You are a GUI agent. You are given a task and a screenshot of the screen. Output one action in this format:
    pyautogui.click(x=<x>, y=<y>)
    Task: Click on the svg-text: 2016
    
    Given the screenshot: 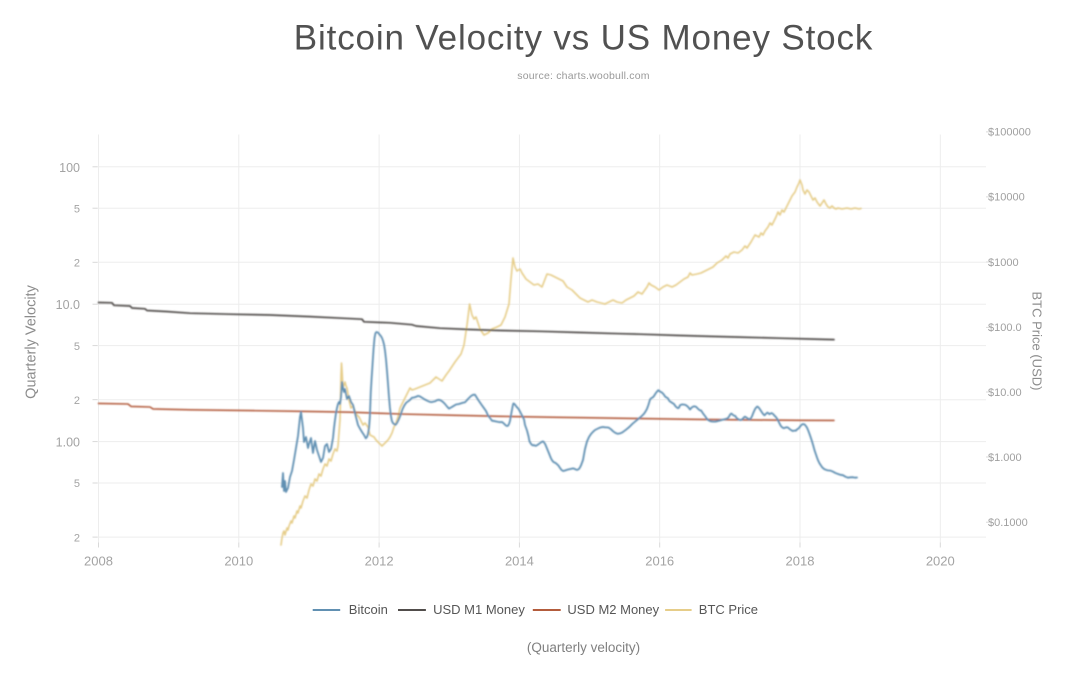 What is the action you would take?
    pyautogui.click(x=659, y=561)
    